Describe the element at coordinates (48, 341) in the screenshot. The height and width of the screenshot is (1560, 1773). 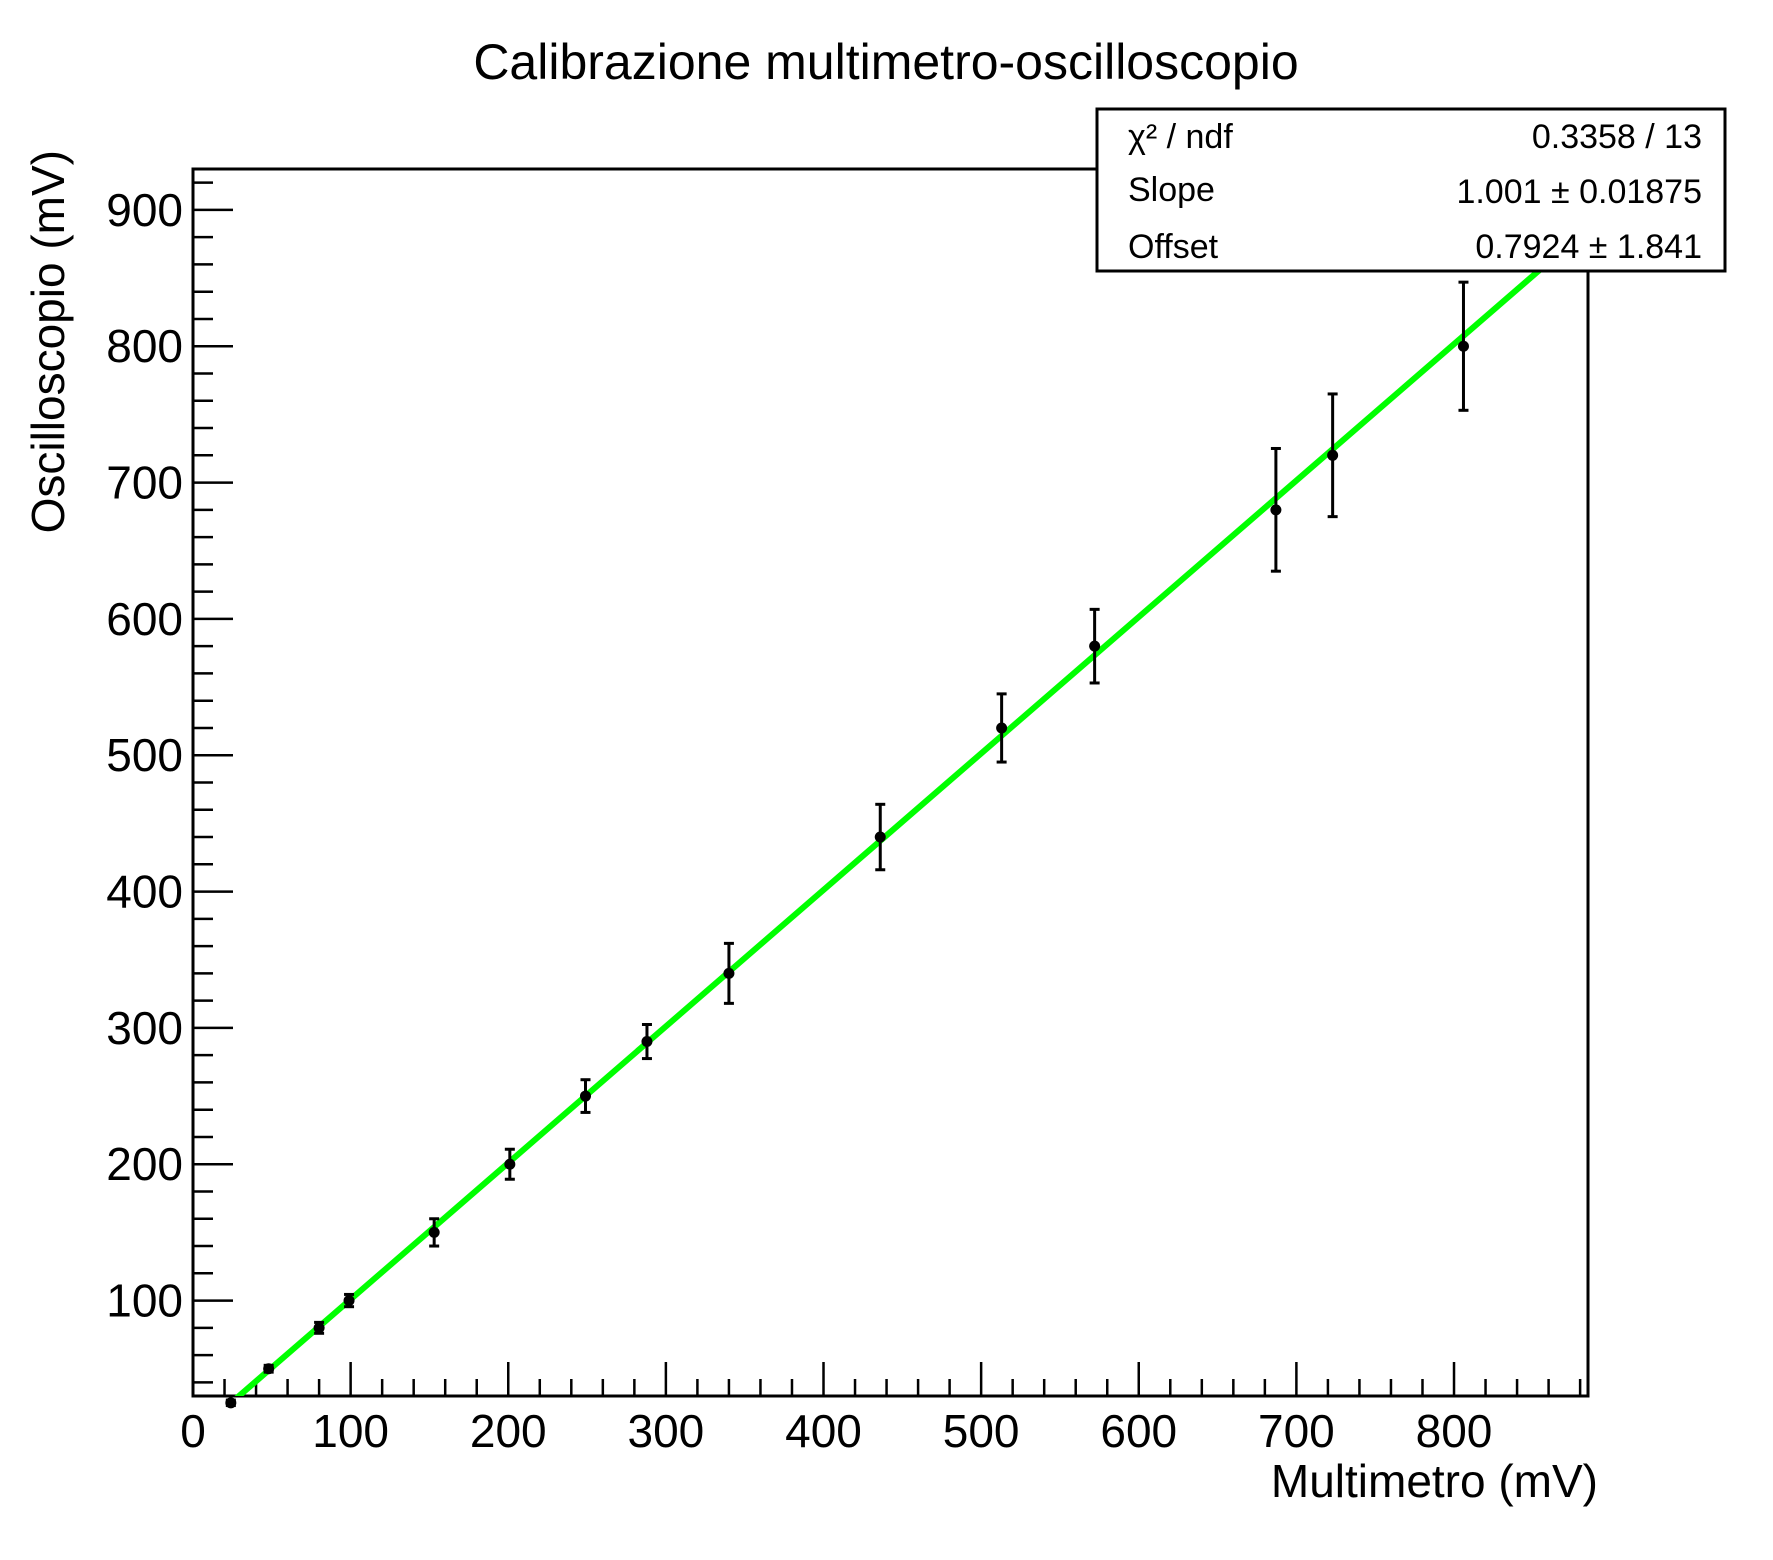
I see `y-axis-label: Oscilloscopio (mV)` at that location.